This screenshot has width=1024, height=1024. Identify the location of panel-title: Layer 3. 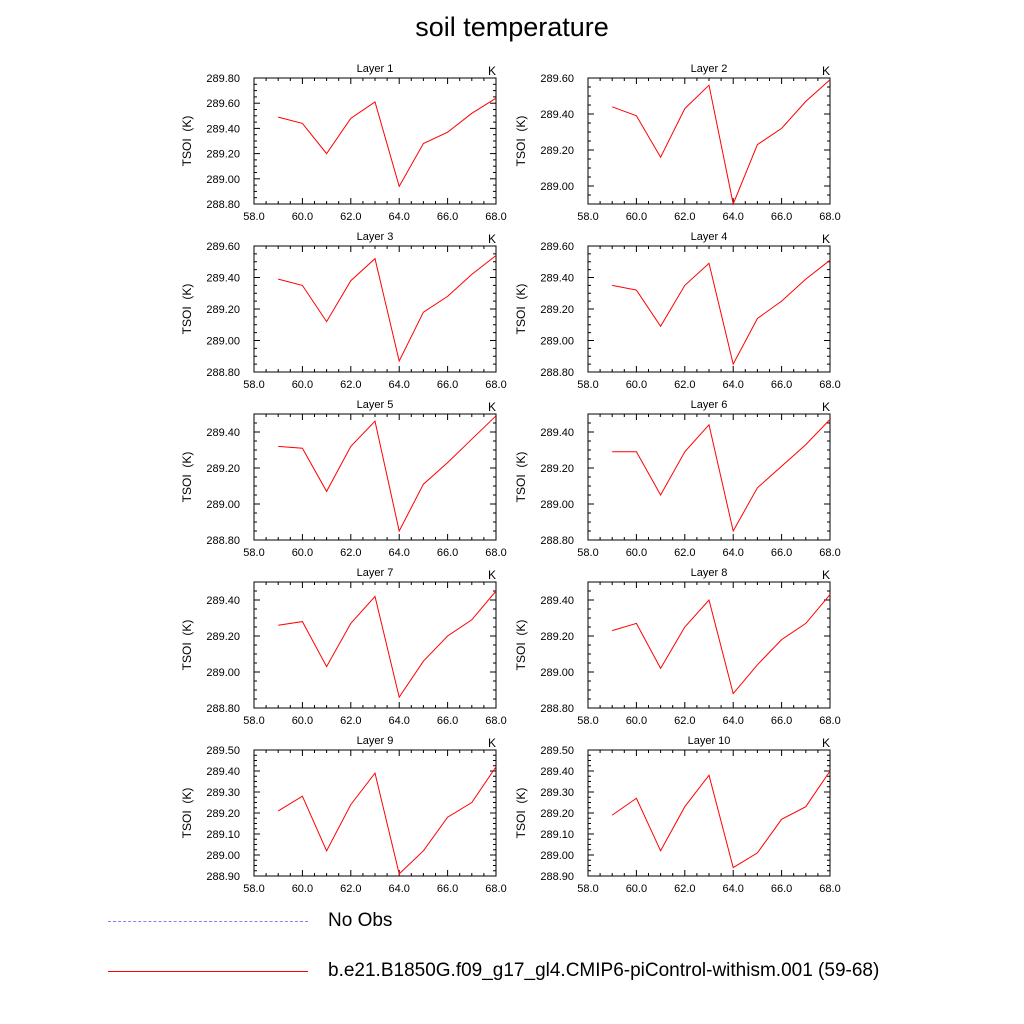
(375, 237).